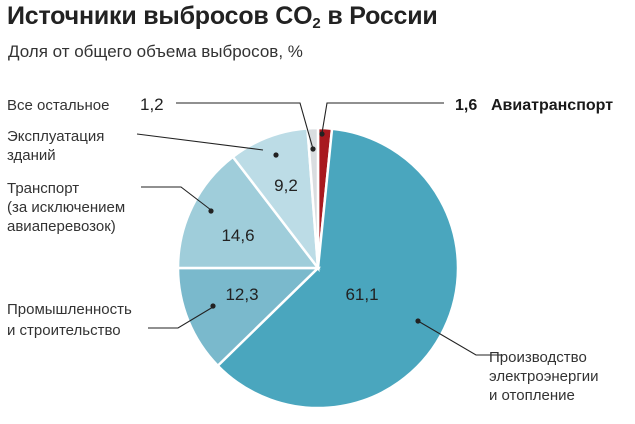  Describe the element at coordinates (237, 235) in the screenshot. I see `slice-value-label: 14,6` at that location.